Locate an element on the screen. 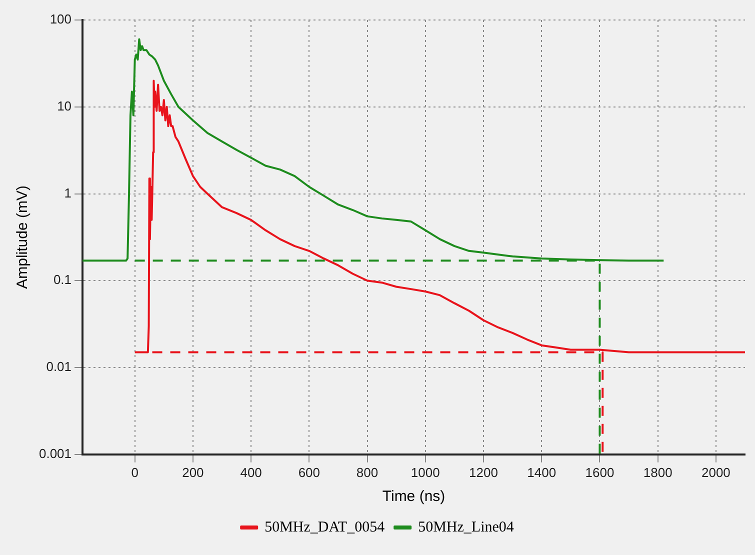 The width and height of the screenshot is (755, 555). legend-label: 50MHz_DAT_0054 is located at coordinates (325, 527).